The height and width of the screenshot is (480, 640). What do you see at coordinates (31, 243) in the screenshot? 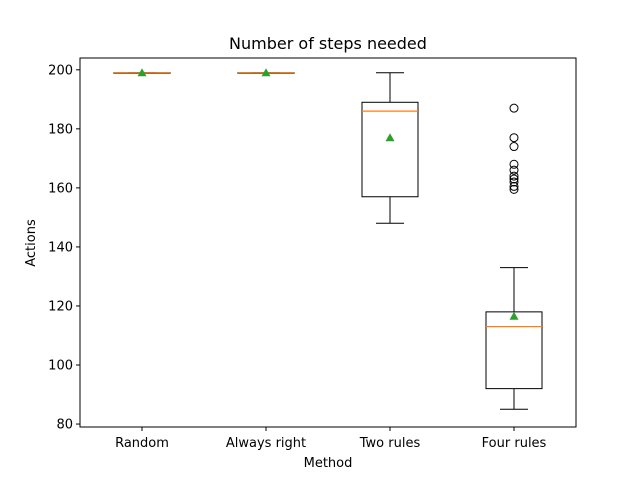
I see `y-axis-label: Actions` at bounding box center [31, 243].